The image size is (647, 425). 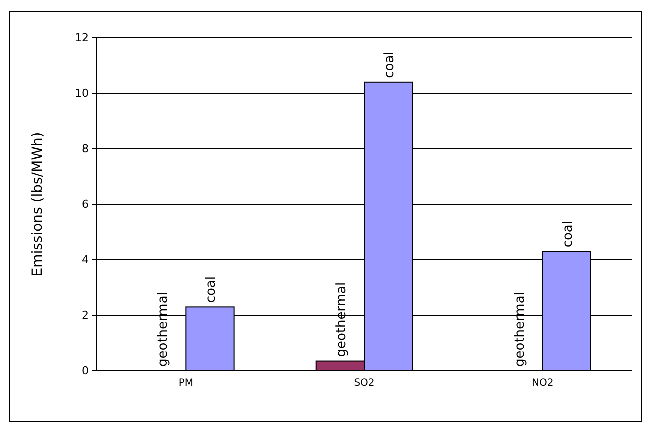 What do you see at coordinates (85, 315) in the screenshot?
I see `y-tick-label: 2` at bounding box center [85, 315].